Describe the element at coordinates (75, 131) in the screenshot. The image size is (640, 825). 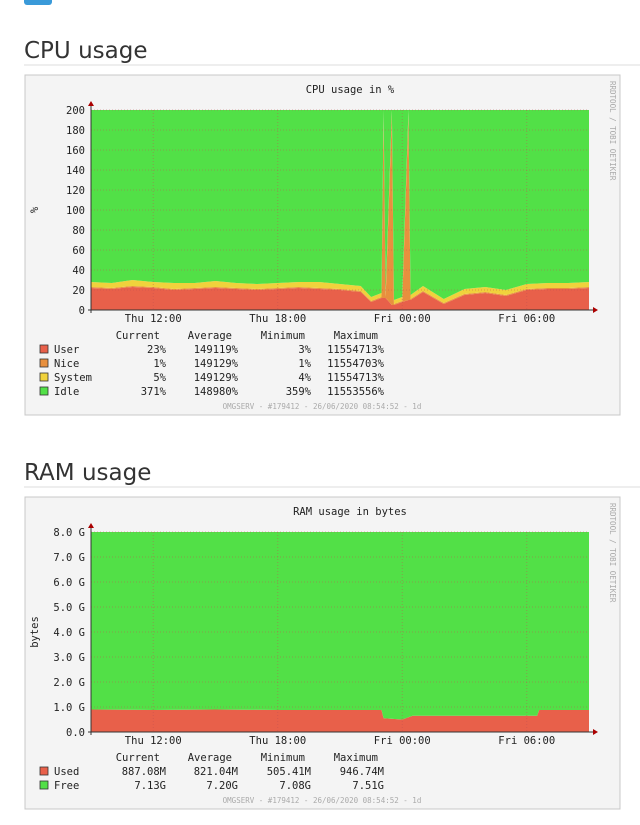
I see `y-tick-label: 180` at that location.